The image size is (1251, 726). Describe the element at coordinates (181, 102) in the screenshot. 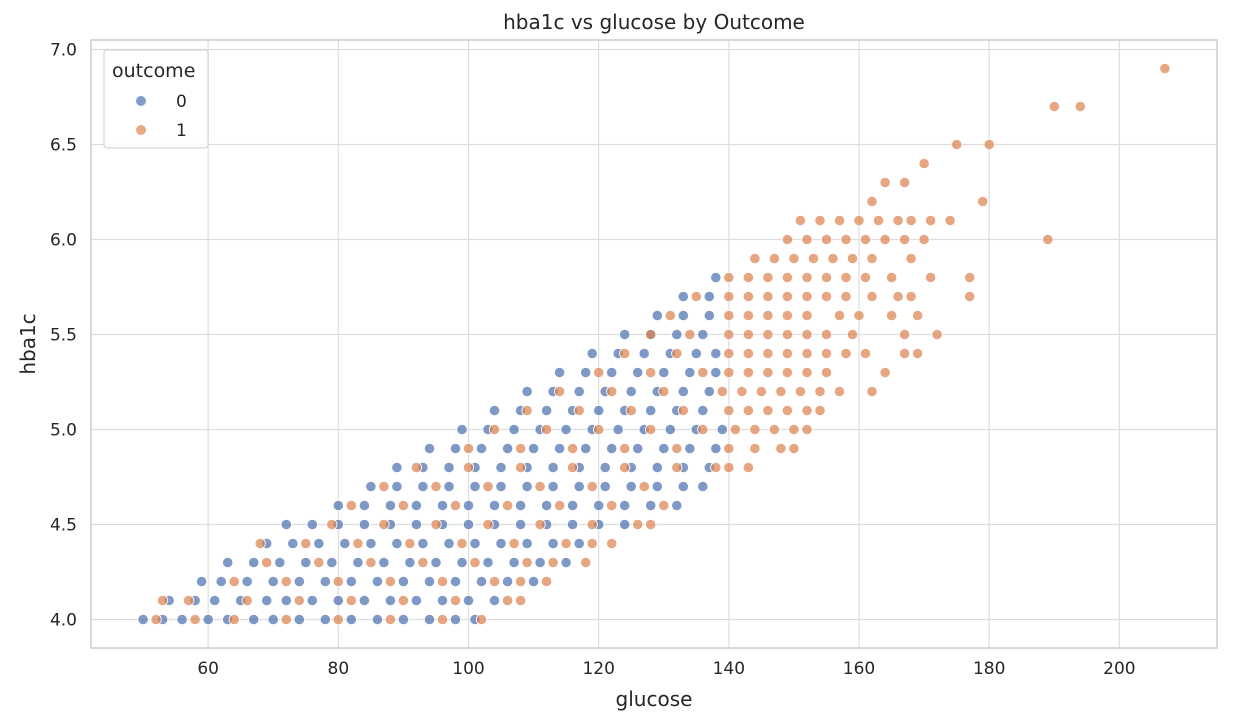

I see `legend-label-0: 0` at that location.